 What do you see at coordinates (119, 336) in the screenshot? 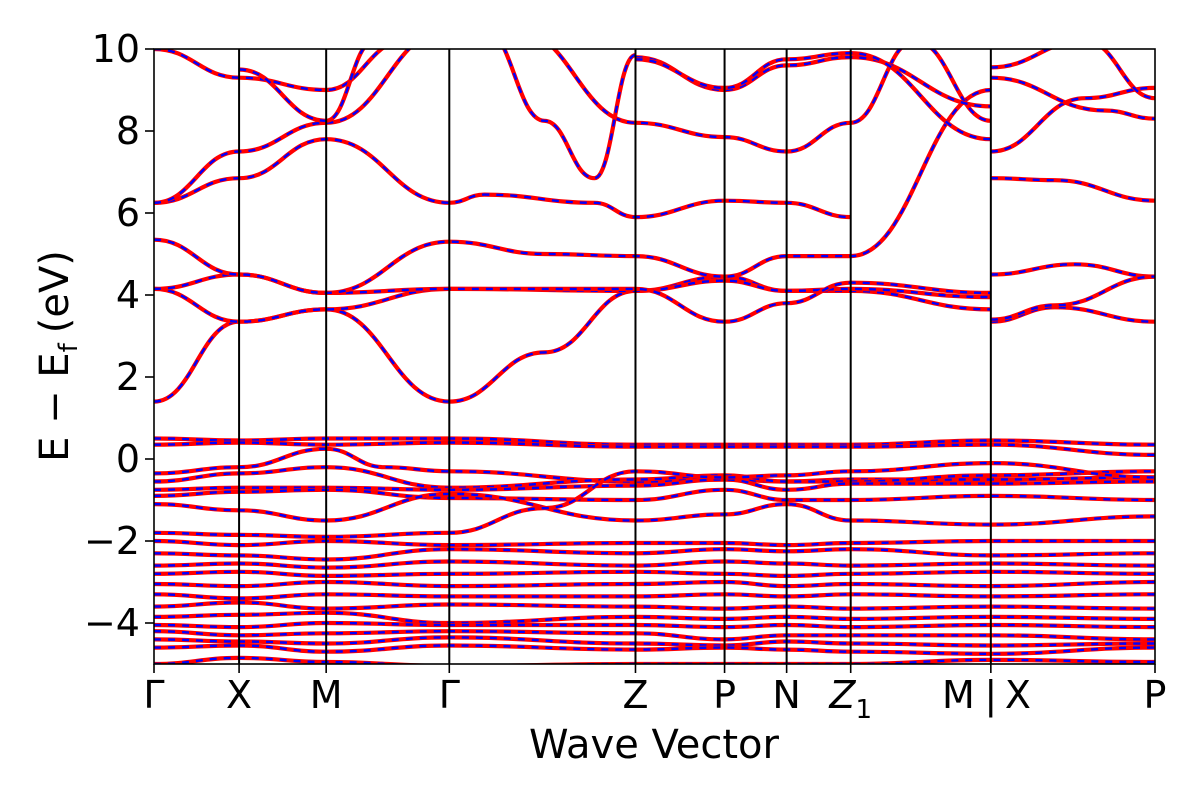
I see `y-axis-ticks: −4 −2 0 2 4 6 8 10` at bounding box center [119, 336].